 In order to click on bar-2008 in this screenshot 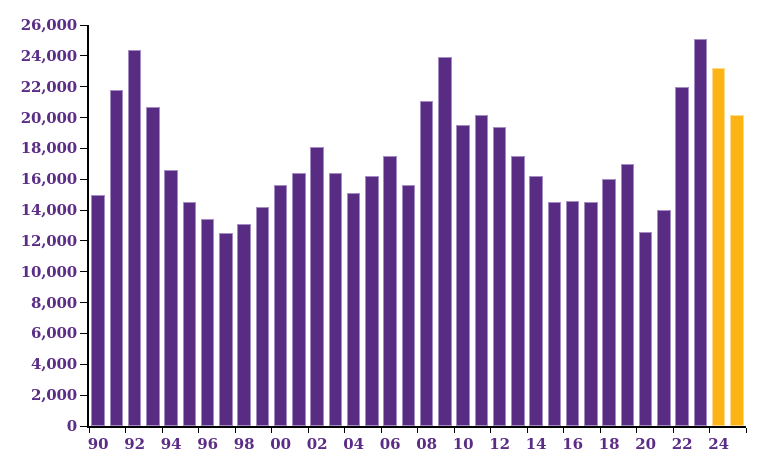, I will do `click(426, 263)`.